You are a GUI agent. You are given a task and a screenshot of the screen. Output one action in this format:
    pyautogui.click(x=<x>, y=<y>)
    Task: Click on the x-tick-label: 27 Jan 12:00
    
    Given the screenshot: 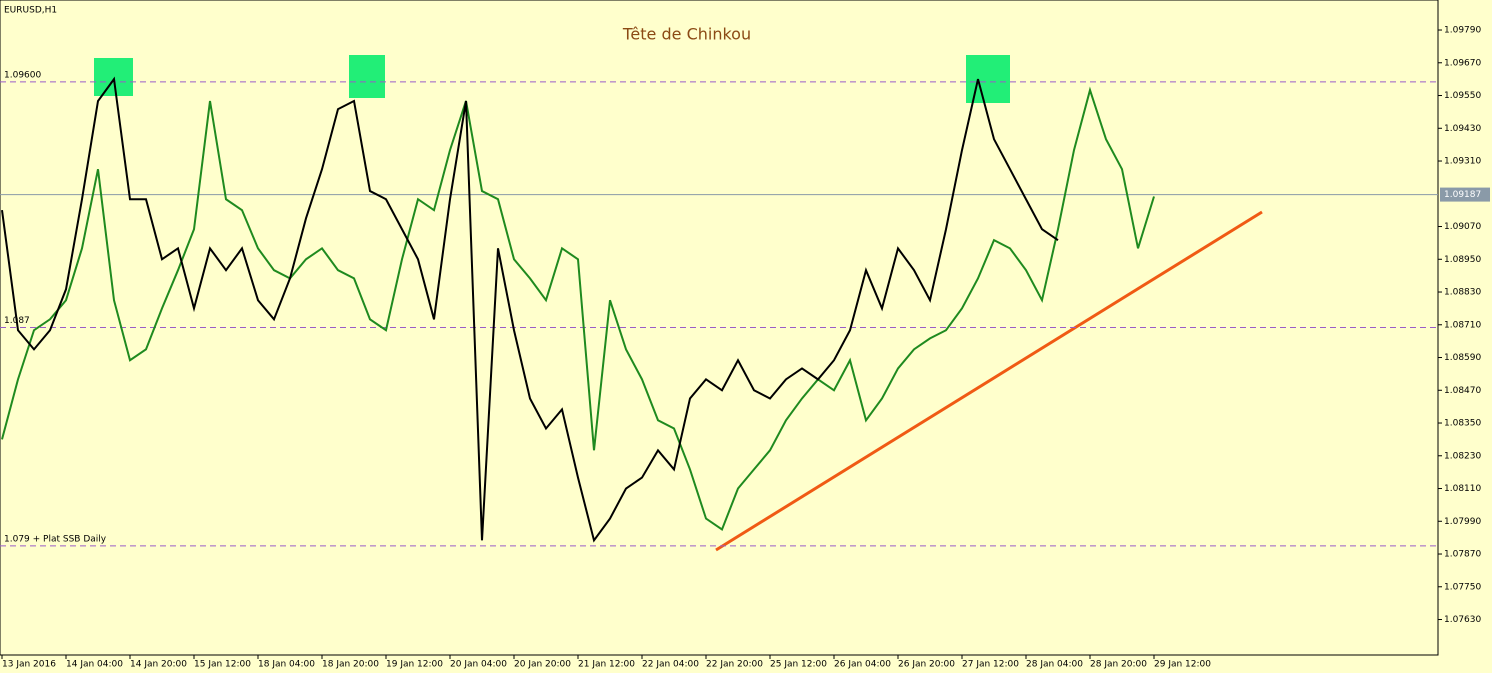 What is the action you would take?
    pyautogui.click(x=990, y=665)
    